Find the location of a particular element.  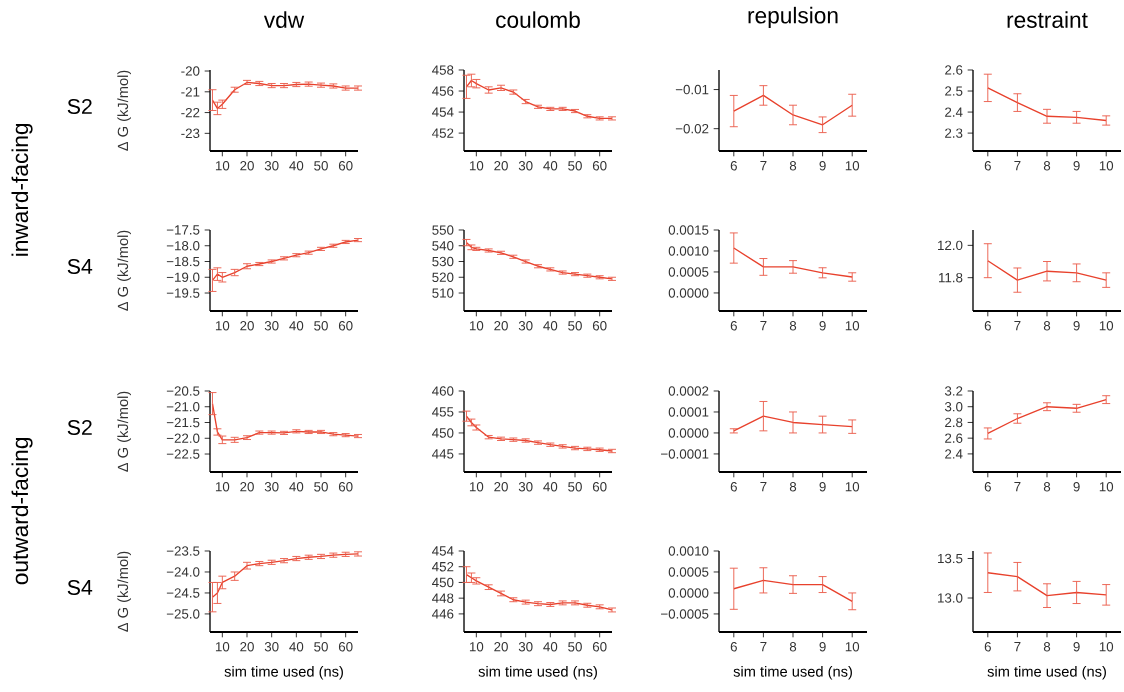

y-tick-label: 458 is located at coordinates (443, 70).